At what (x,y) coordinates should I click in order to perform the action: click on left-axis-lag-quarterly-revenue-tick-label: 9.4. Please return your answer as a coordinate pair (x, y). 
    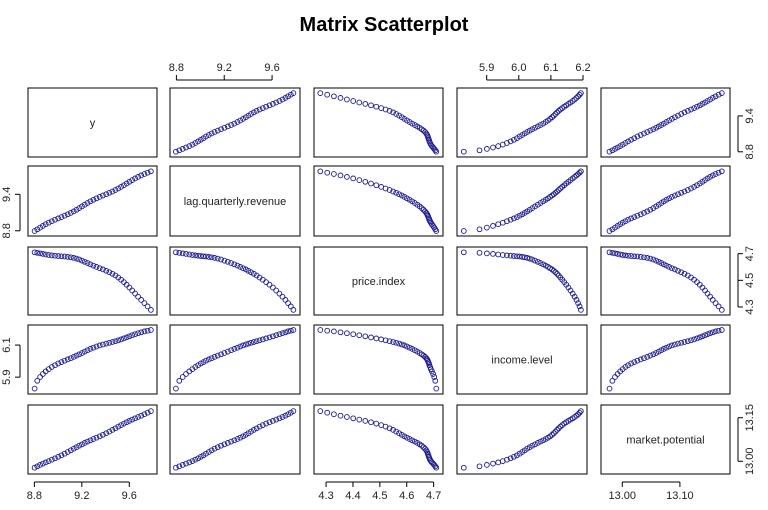
    Looking at the image, I should click on (7, 194).